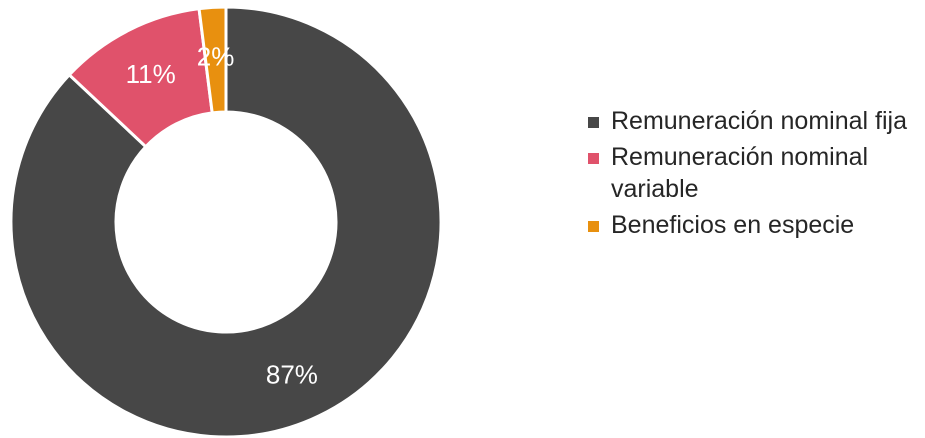 The height and width of the screenshot is (438, 925). Describe the element at coordinates (151, 74) in the screenshot. I see `data-label-remuneracion-variable: 11%` at that location.